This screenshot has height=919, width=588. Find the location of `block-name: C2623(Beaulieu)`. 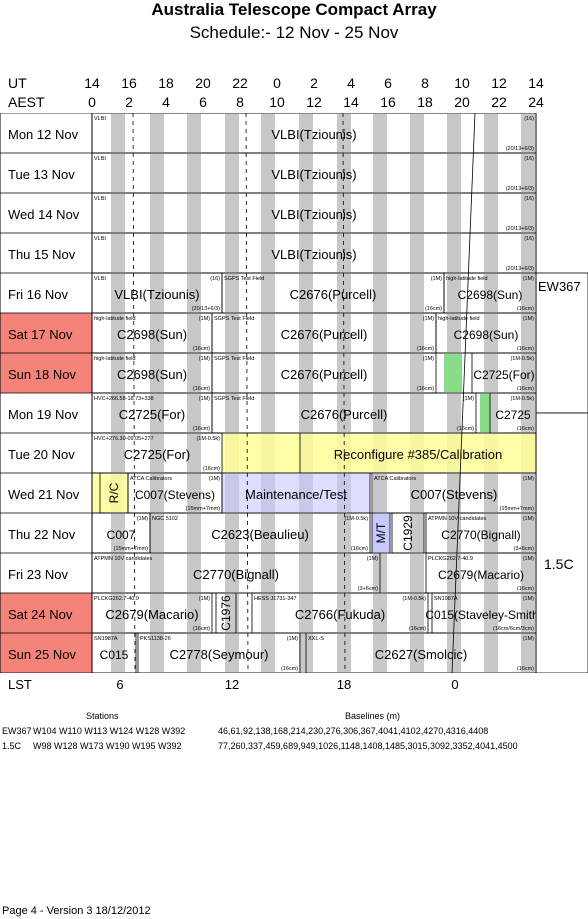

block-name: C2623(Beaulieu) is located at coordinates (260, 534).